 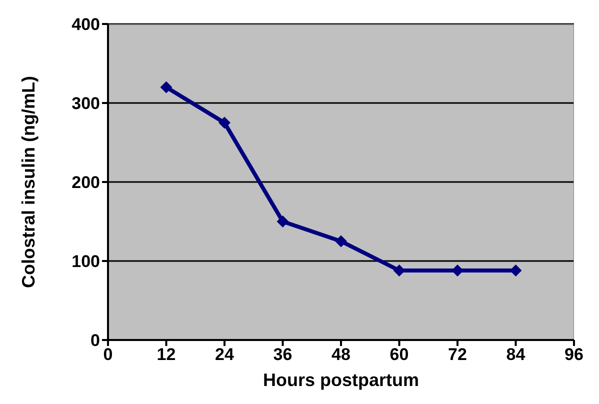 What do you see at coordinates (86, 262) in the screenshot?
I see `y-tick-label: 100` at bounding box center [86, 262].